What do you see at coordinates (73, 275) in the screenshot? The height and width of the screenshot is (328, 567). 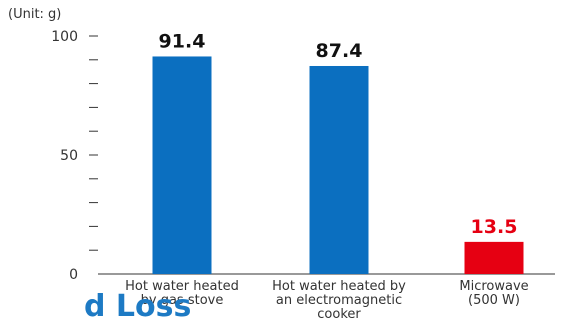 I see `y-axis-tick-label: 0` at bounding box center [73, 275].